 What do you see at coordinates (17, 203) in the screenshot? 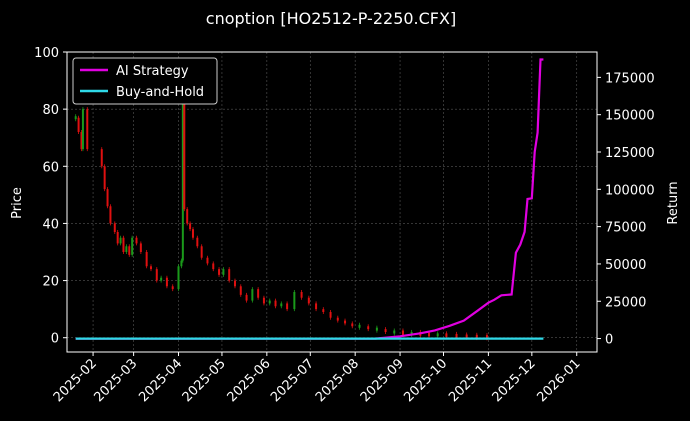
I see `y-left-label: Price` at bounding box center [17, 203].